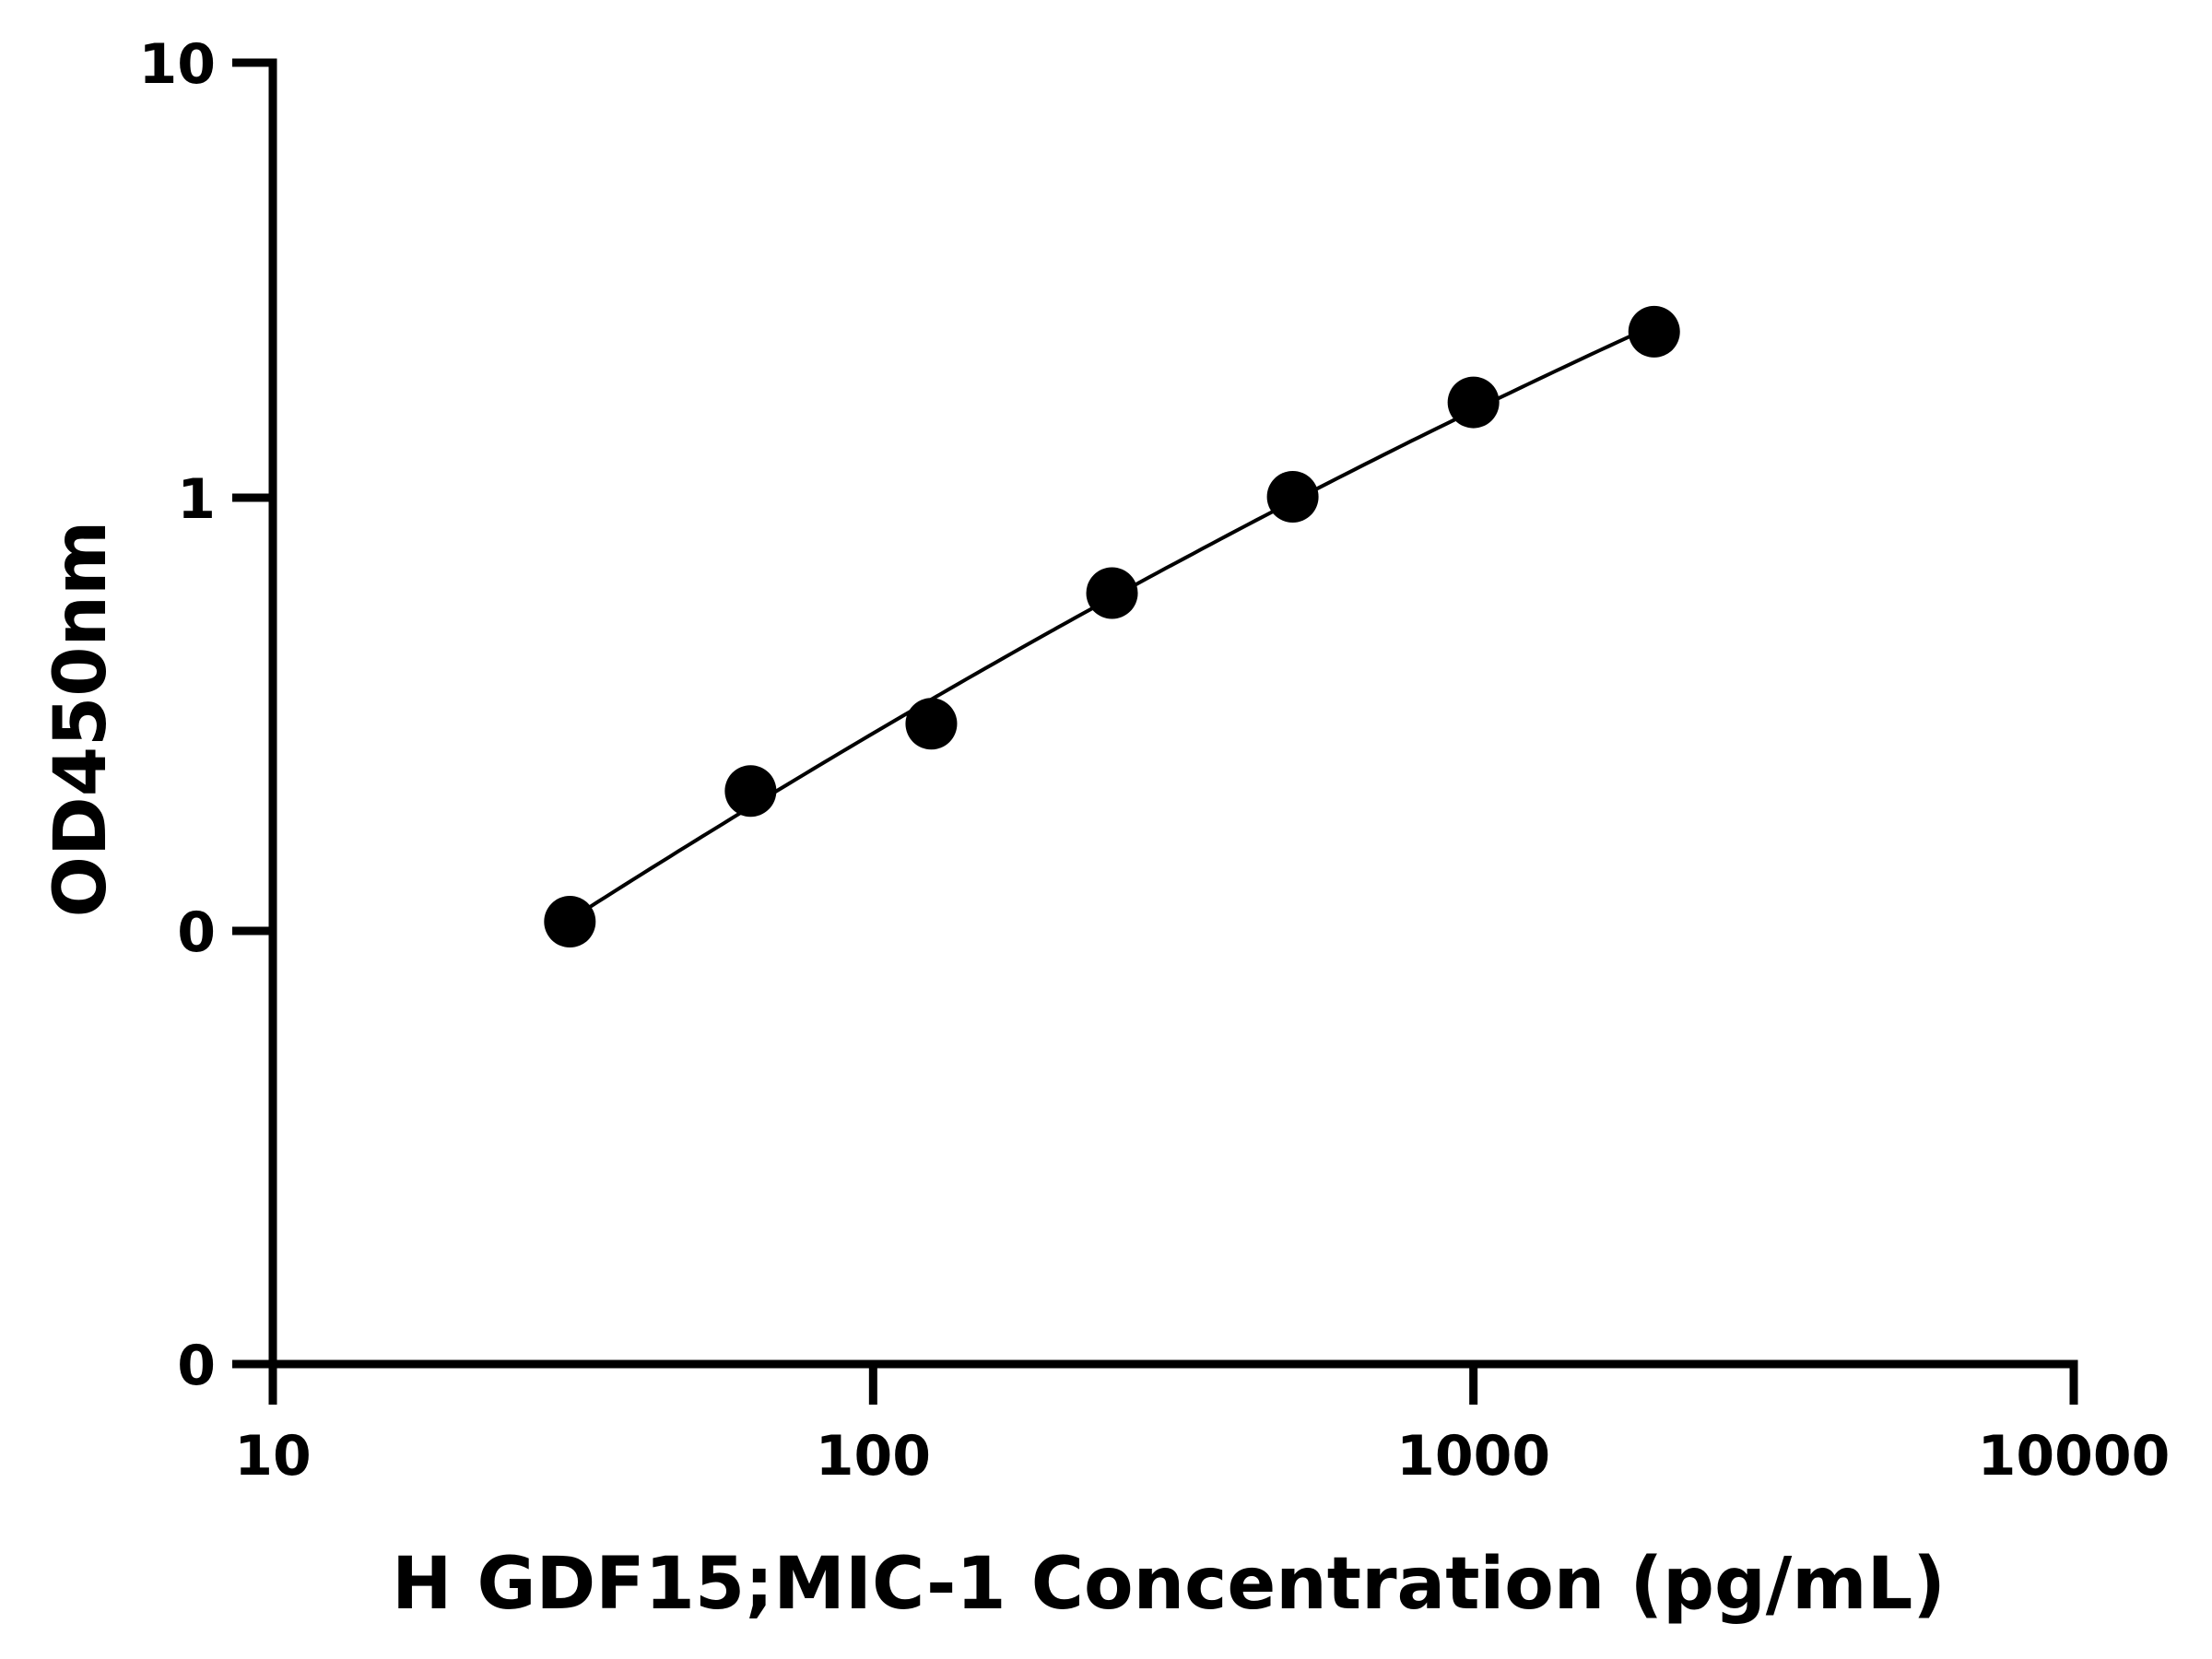 This screenshot has width=2212, height=1659. What do you see at coordinates (273, 1456) in the screenshot?
I see `x-tick-label: 10` at bounding box center [273, 1456].